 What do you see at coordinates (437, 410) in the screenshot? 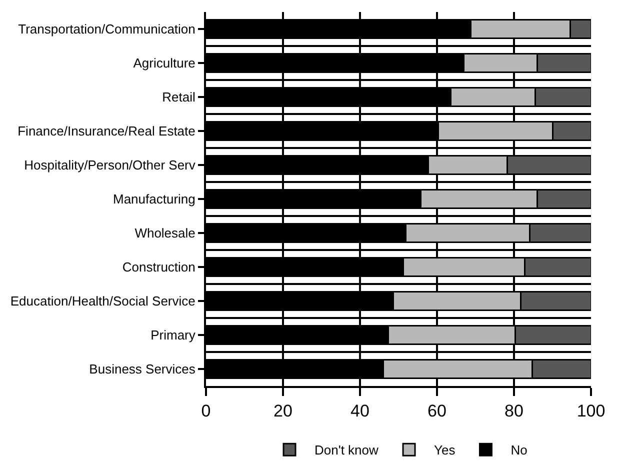
I see `x-tick-label: 60` at bounding box center [437, 410].